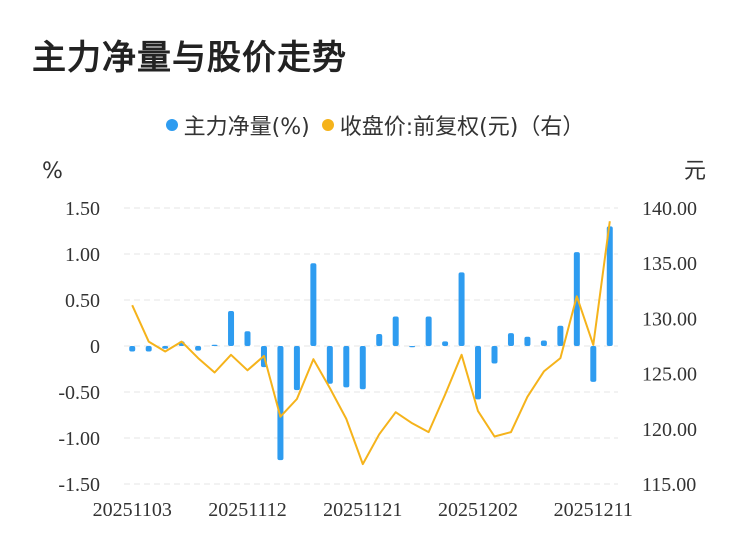  I want to click on left-tick-label: -1.00, so click(79, 439).